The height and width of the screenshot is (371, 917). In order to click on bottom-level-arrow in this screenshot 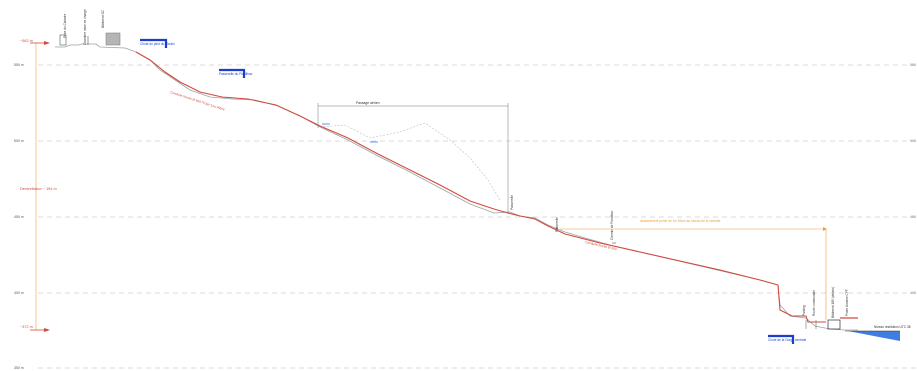, I will do `click(47, 330)`.